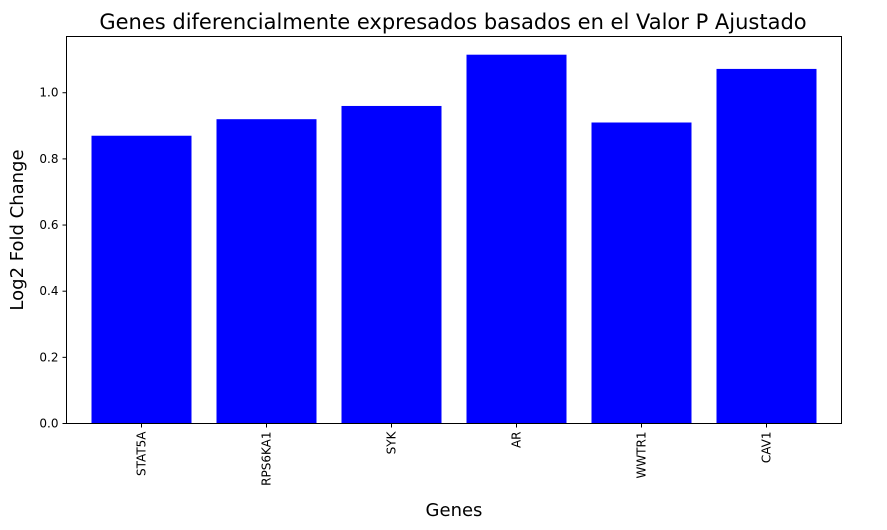 This screenshot has width=887, height=530. Describe the element at coordinates (517, 440) in the screenshot. I see `x-tick-label: AR` at that location.